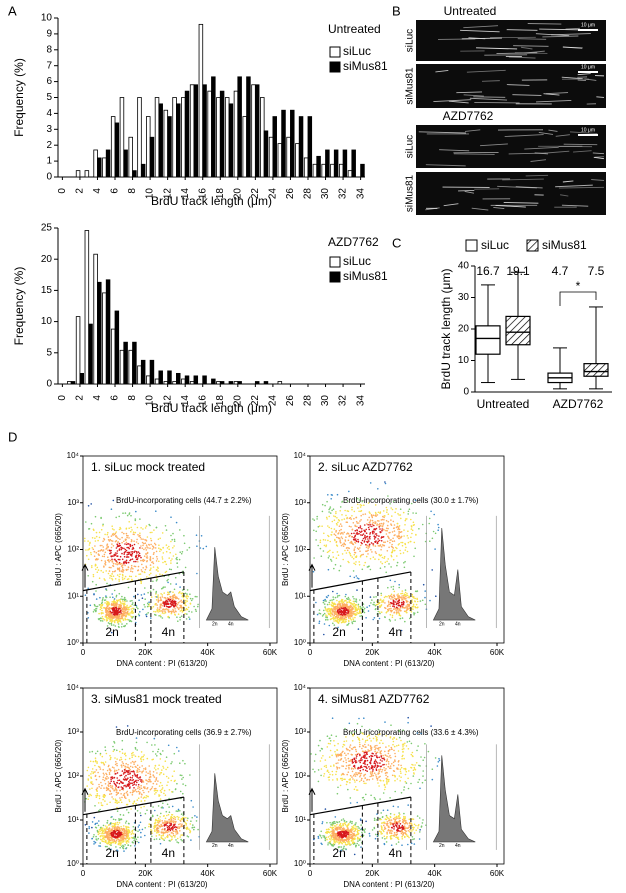  I want to click on micrograph, so click(511, 40).